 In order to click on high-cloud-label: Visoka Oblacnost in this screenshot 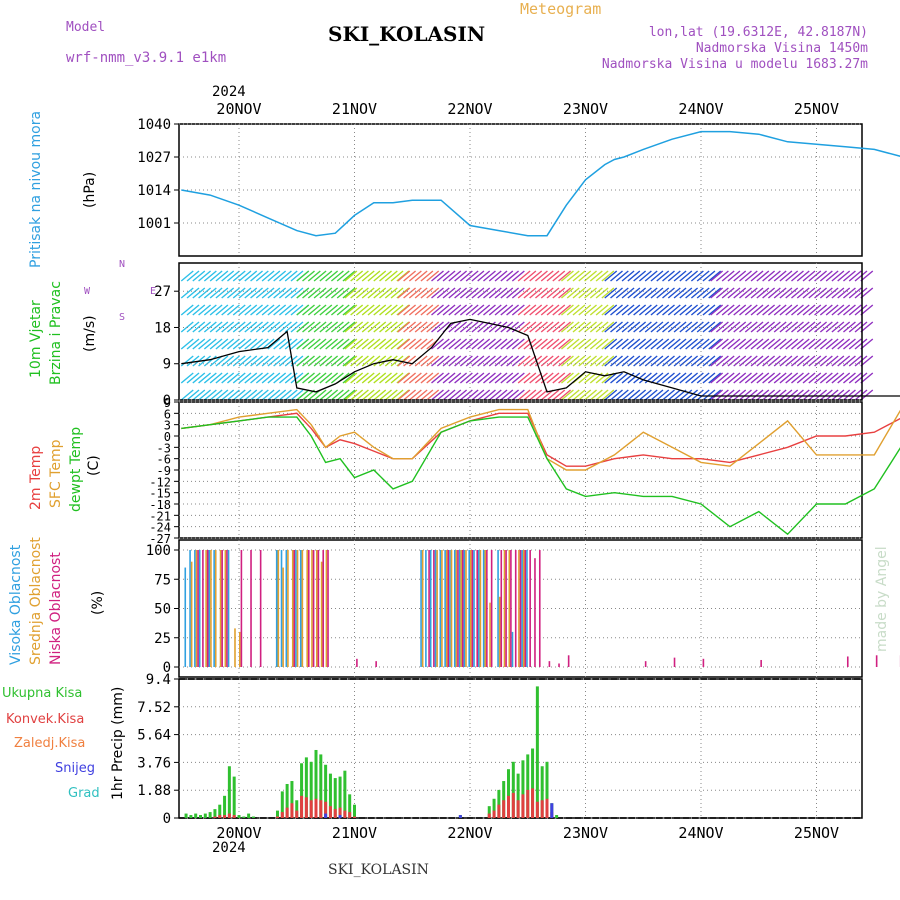, I will do `click(16, 604)`.